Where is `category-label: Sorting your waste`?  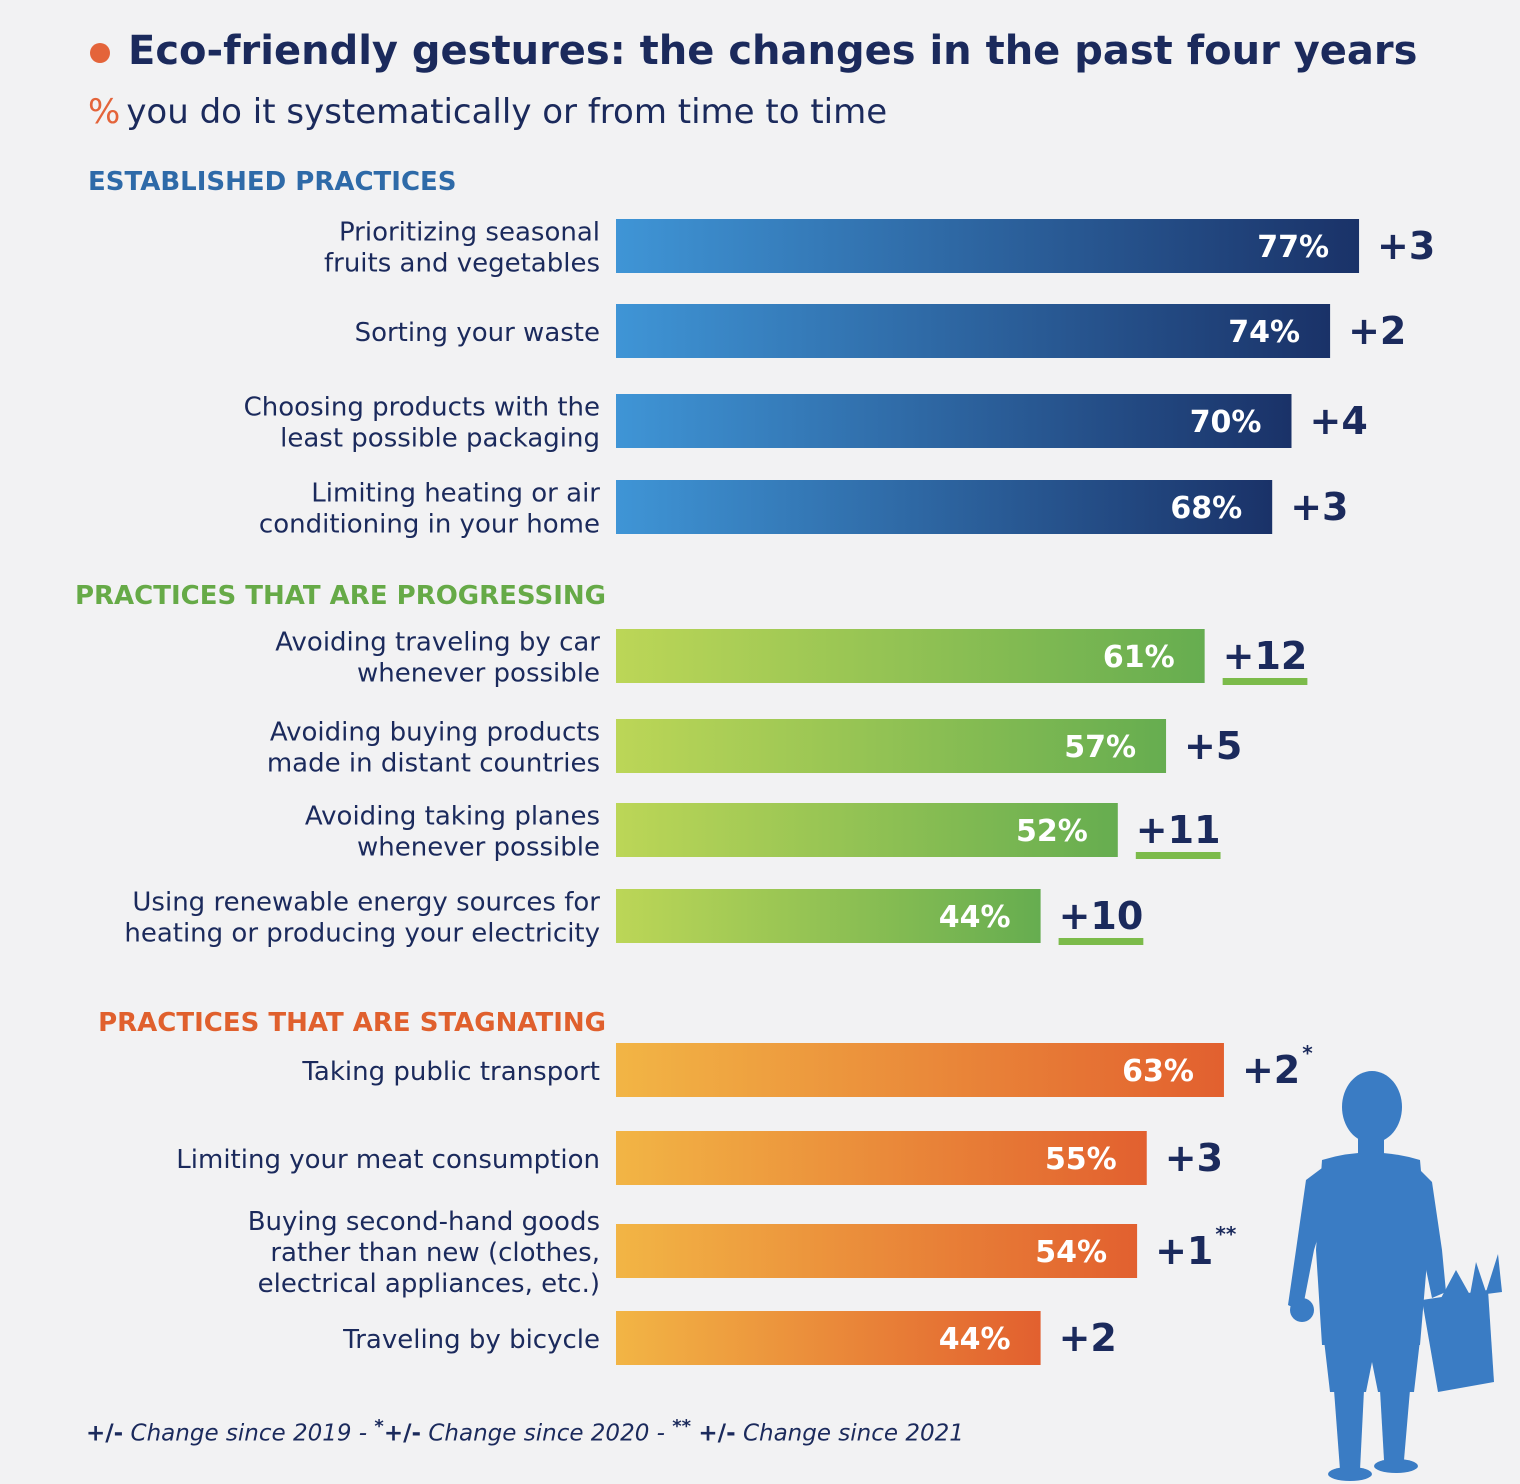 category-label: Sorting your waste is located at coordinates (477, 333).